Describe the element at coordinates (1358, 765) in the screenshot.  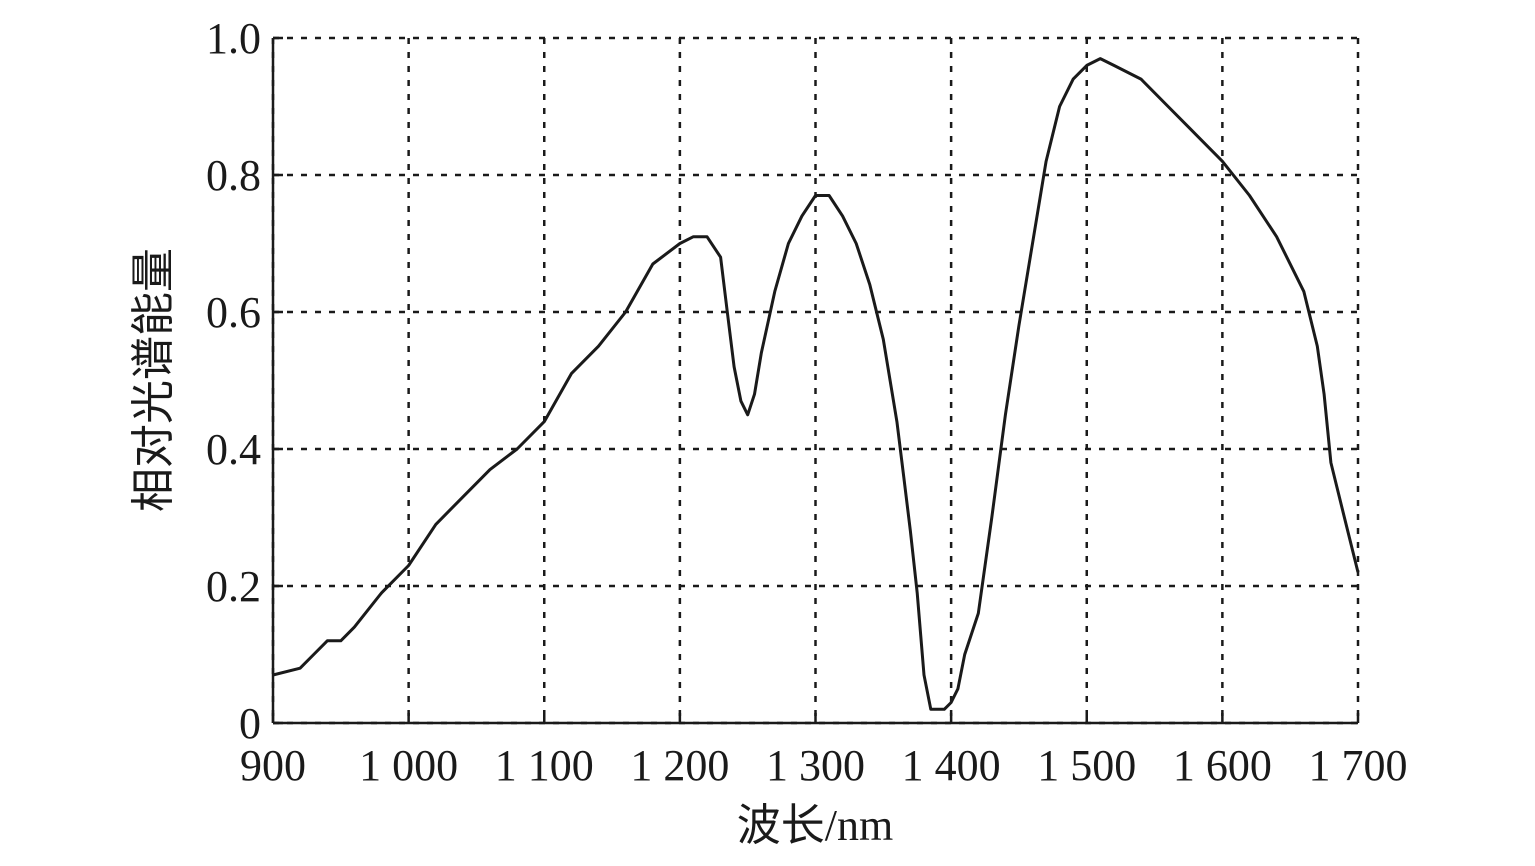
I see `x-tick-label: 1 700` at that location.